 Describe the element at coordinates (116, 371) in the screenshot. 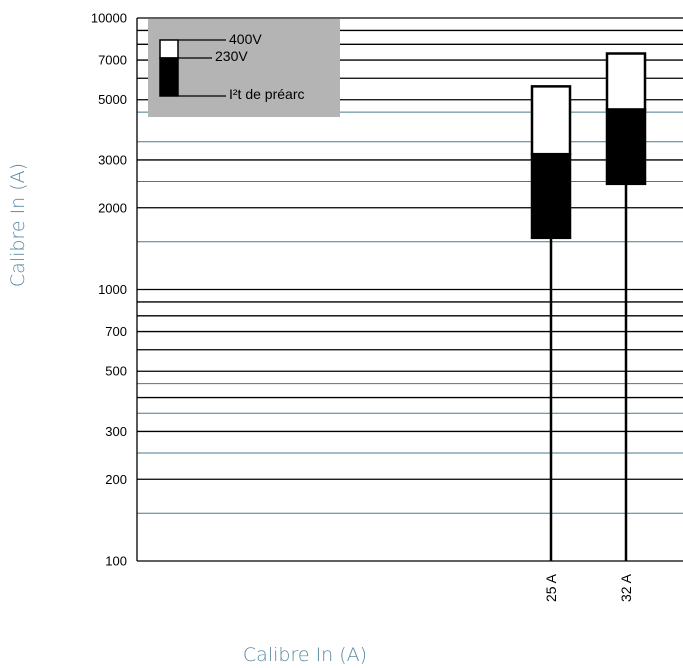

I see `y-tick-label: 500` at that location.